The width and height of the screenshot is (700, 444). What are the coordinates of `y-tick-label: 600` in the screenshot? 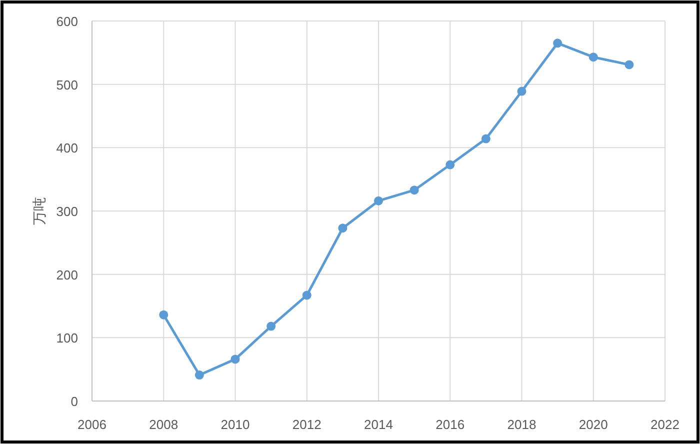 It's located at (67, 21).